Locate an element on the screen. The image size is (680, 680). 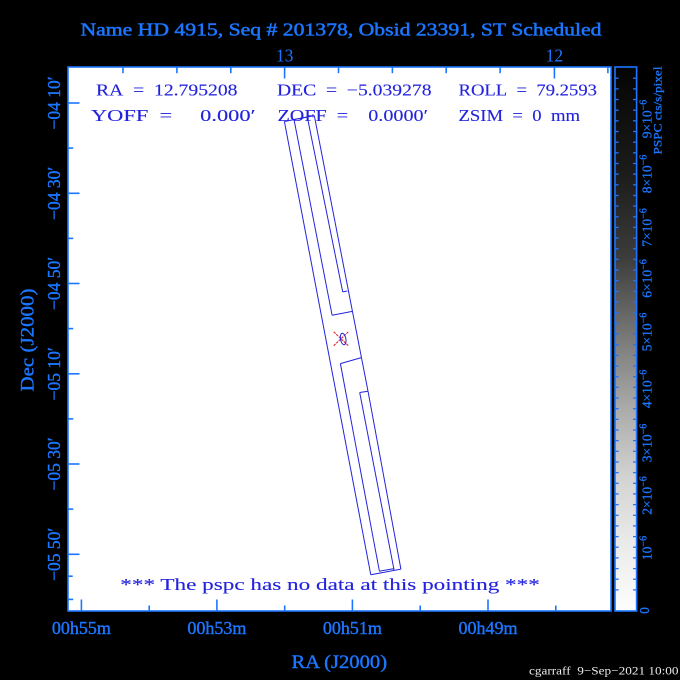
svg-text: cgarraff 9−Sep−2021 10:00 is located at coordinates (604, 671).